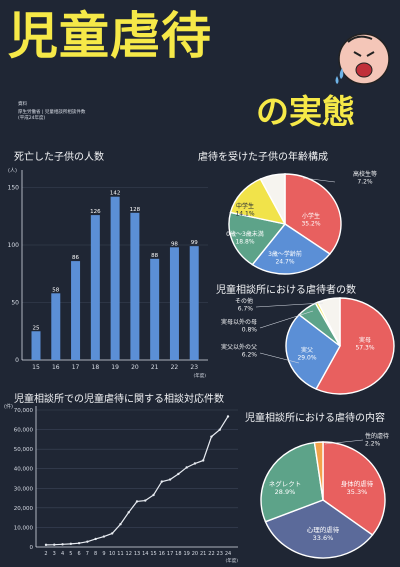 The image size is (400, 567). I want to click on bar-value-label: 126, so click(95, 212).